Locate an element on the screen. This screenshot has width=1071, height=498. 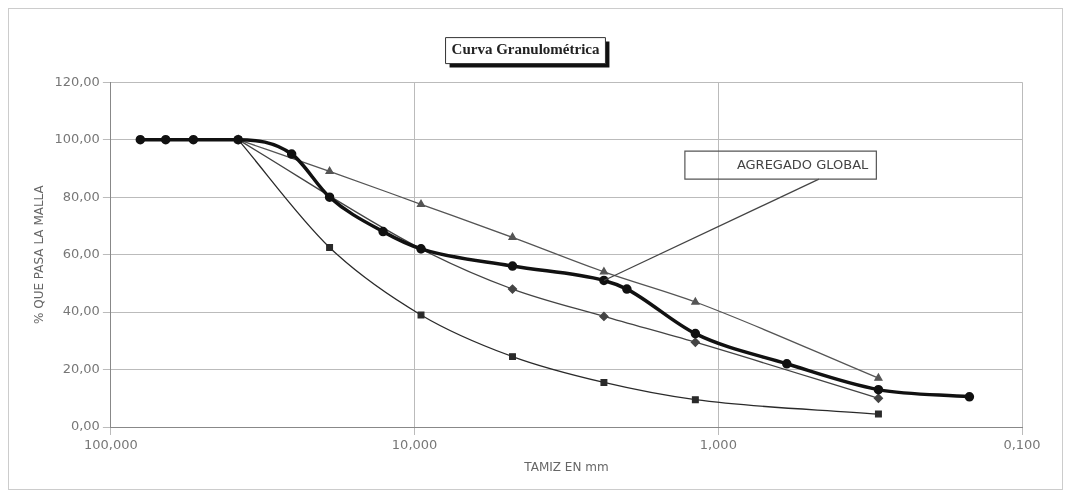
annotation: AGREGADO GLOBAL is located at coordinates (803, 164).